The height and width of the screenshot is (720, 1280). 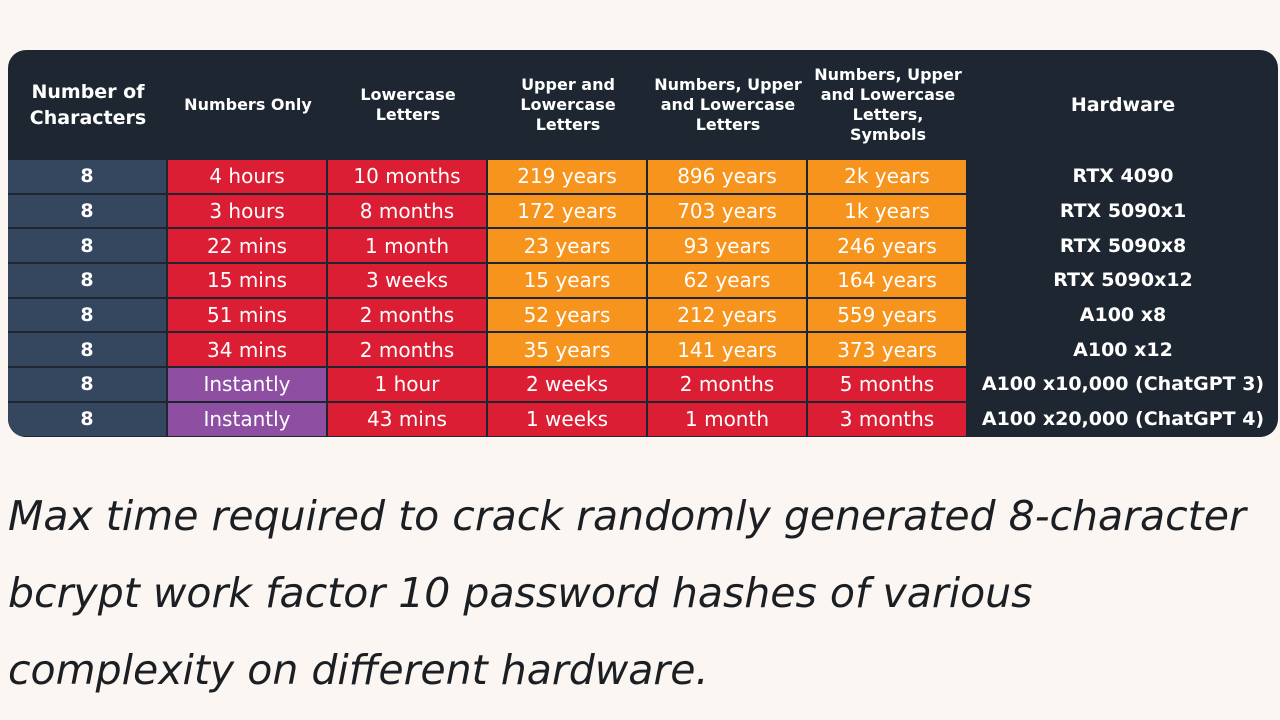 What do you see at coordinates (88, 105) in the screenshot?
I see `column-header-0: Number of Characters` at bounding box center [88, 105].